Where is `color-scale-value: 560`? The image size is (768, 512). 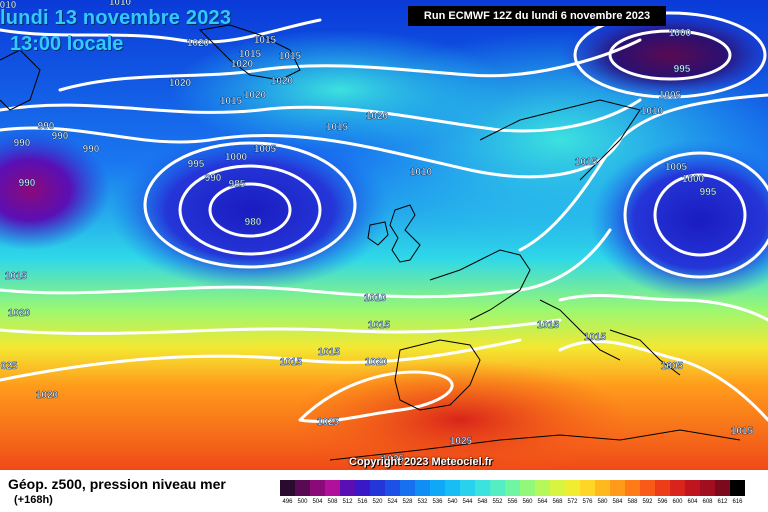
color-scale-value: 560 is located at coordinates (527, 502).